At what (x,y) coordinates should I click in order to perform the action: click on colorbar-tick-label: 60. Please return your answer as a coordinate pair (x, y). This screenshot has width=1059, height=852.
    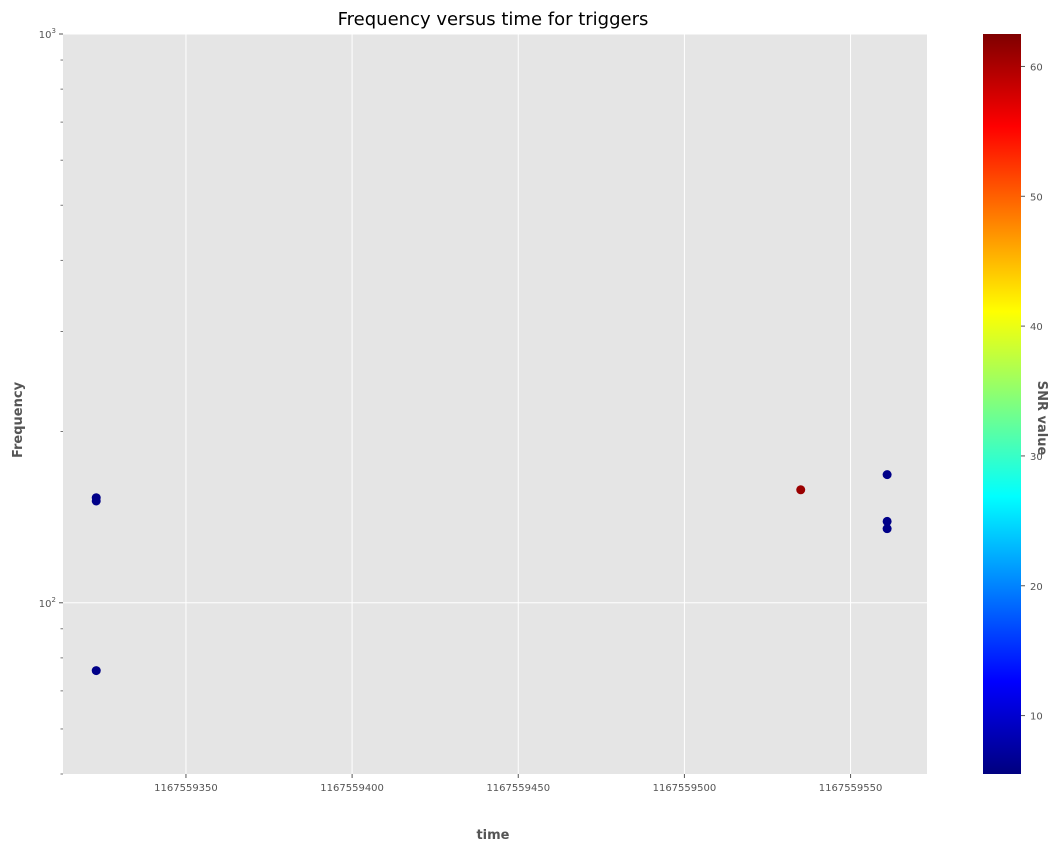
    Looking at the image, I should click on (1036, 67).